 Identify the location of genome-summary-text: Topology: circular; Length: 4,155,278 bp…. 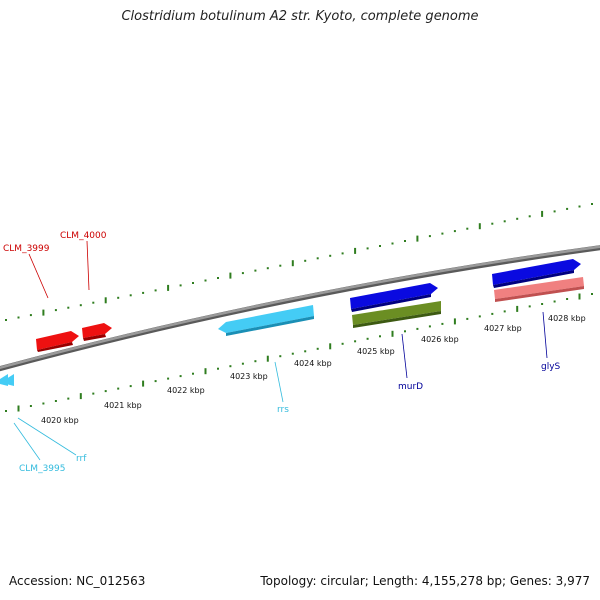
(425, 581).